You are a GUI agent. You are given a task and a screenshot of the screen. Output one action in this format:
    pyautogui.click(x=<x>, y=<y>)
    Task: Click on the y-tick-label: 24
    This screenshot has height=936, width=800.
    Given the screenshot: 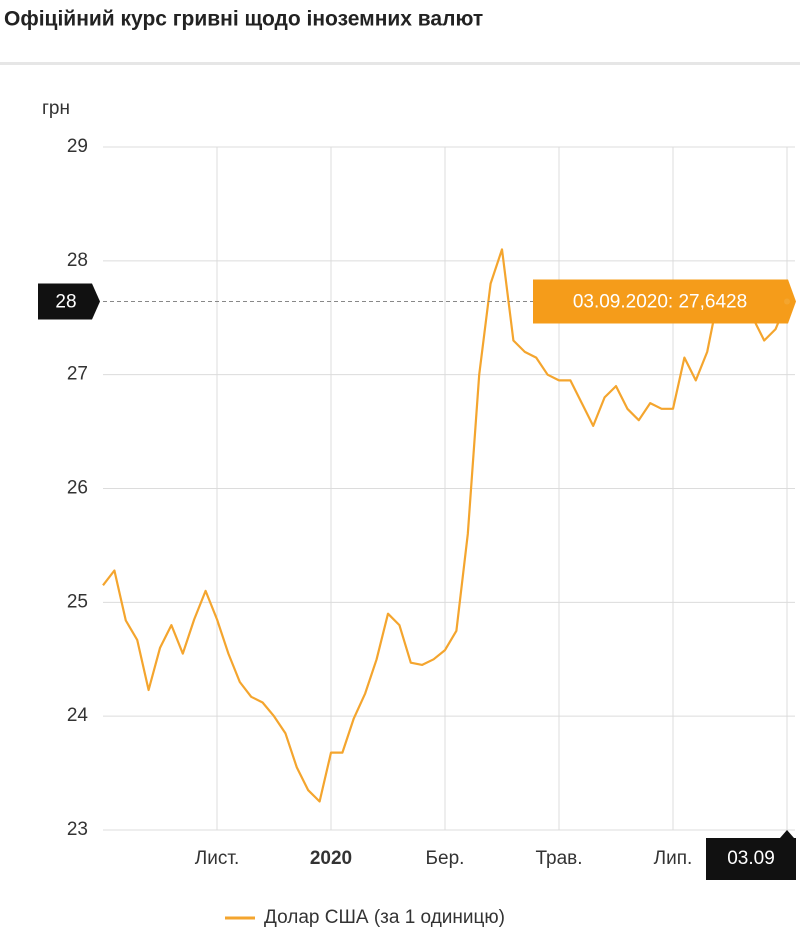 What is the action you would take?
    pyautogui.click(x=78, y=715)
    